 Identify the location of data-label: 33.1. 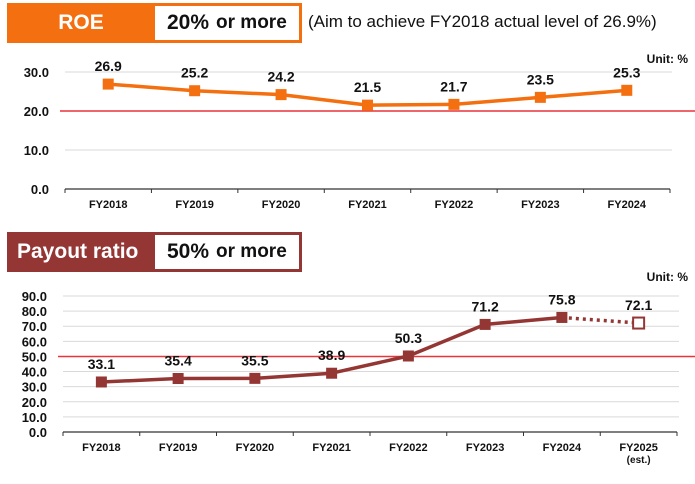
(101, 364).